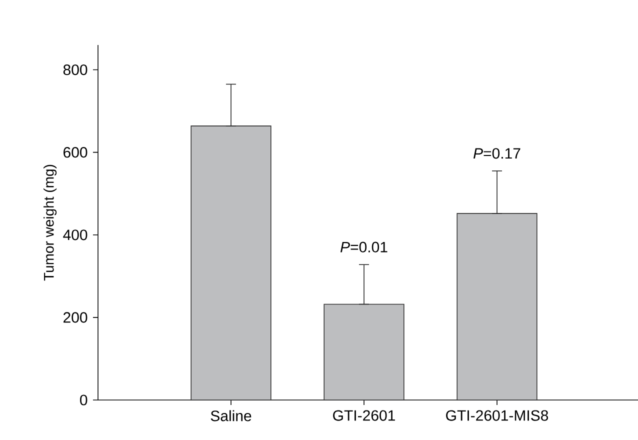 Image resolution: width=638 pixels, height=440 pixels. I want to click on y-tick-label: 0, so click(84, 400).